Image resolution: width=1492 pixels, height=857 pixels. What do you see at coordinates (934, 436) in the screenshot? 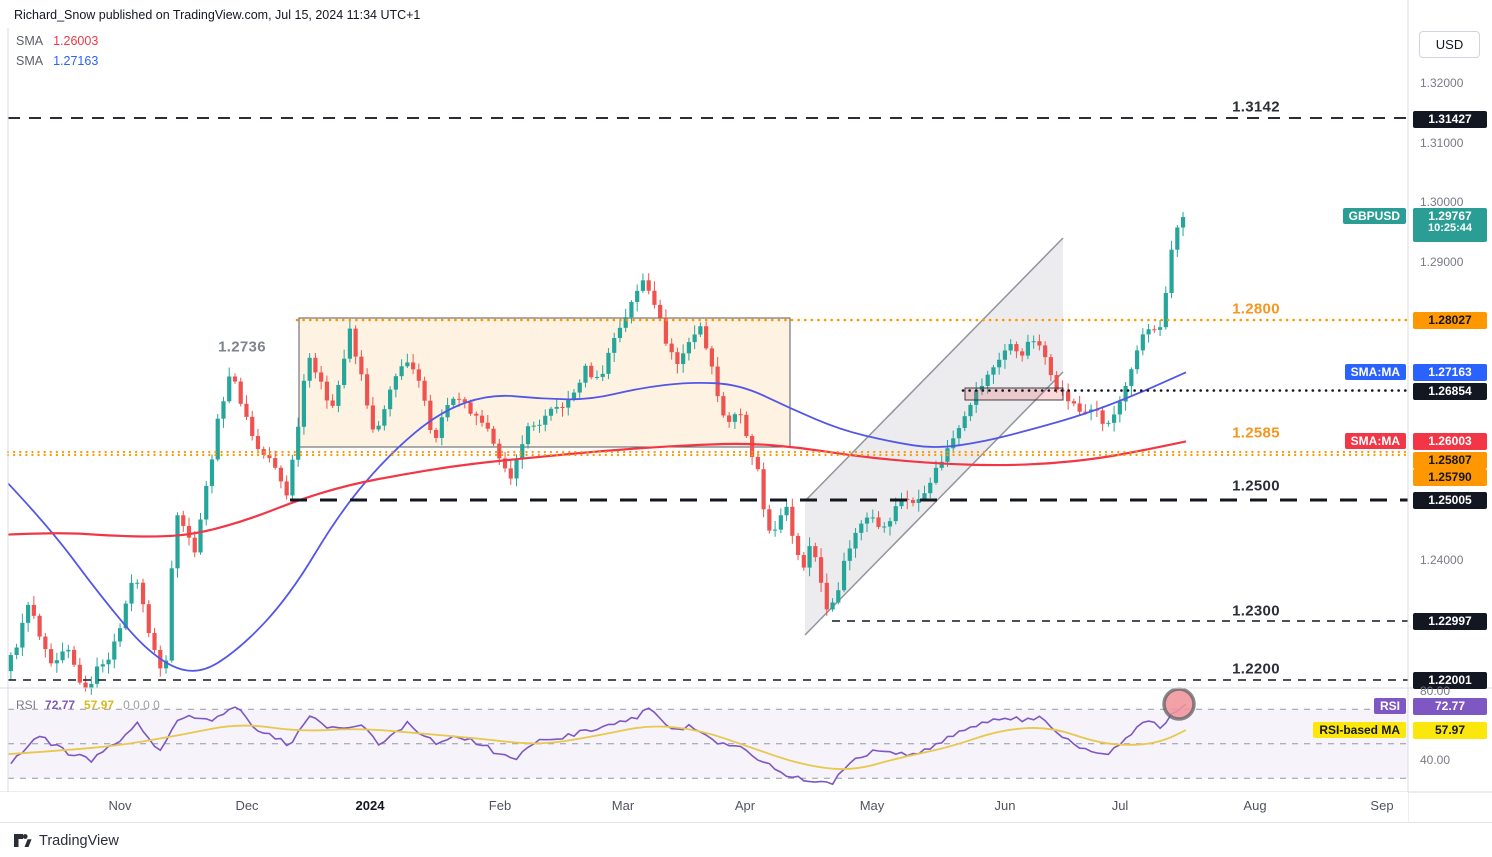
I see `ascending-channel` at bounding box center [934, 436].